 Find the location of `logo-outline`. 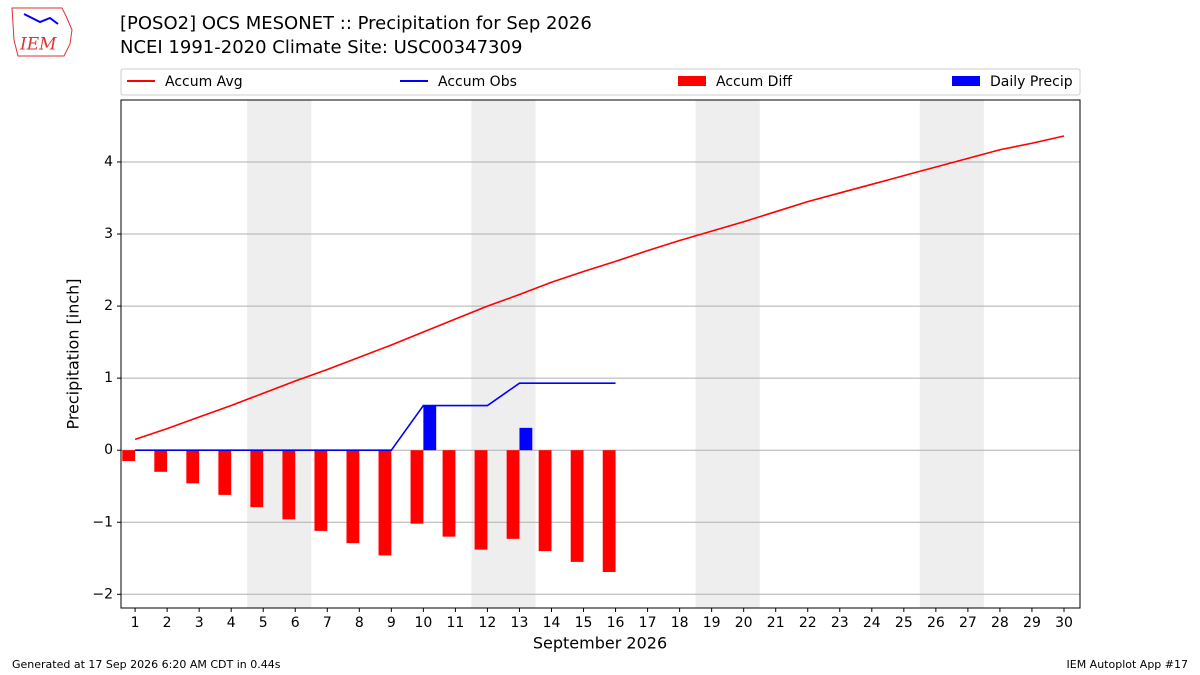

logo-outline is located at coordinates (42, 32).